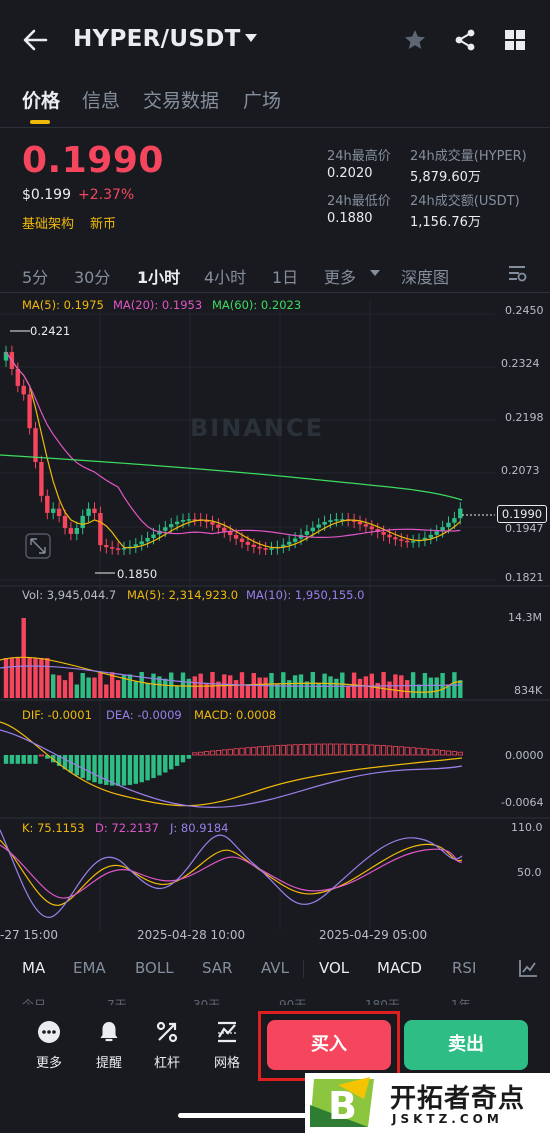 The height and width of the screenshot is (1133, 550). Describe the element at coordinates (233, 444) in the screenshot. I see `ma20-line` at that location.